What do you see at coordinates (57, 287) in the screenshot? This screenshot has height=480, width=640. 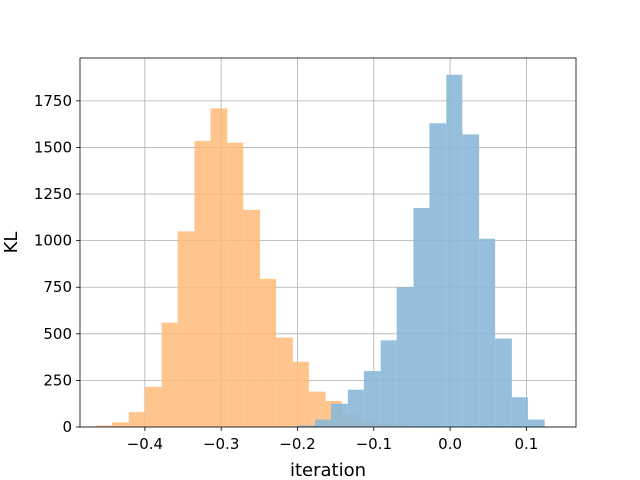 I see `y-tick-label: 750` at bounding box center [57, 287].